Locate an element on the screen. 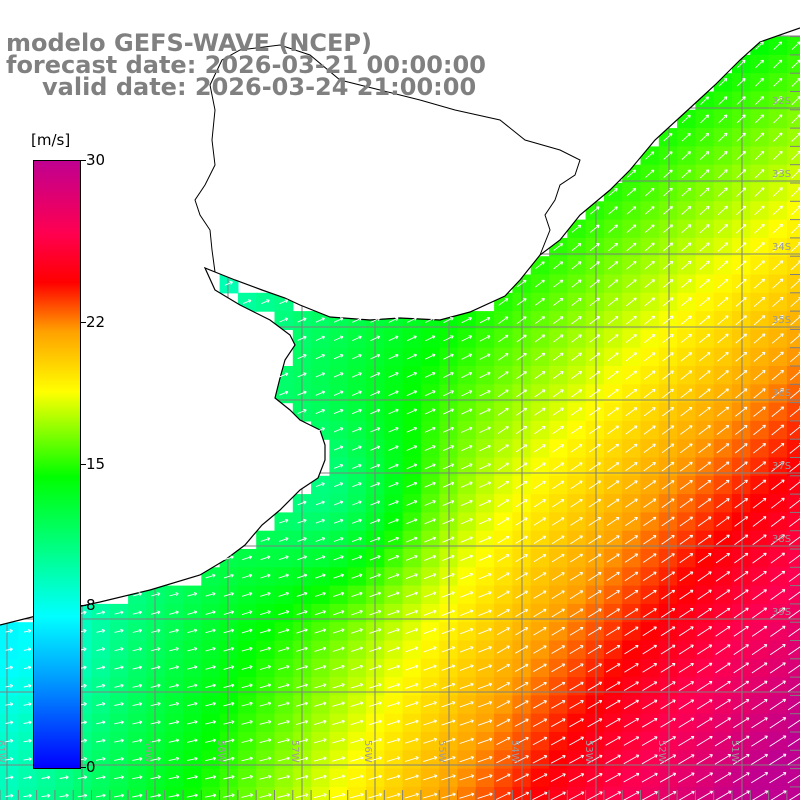 Image resolution: width=800 pixels, height=800 pixels. lon-label: 54W is located at coordinates (514, 751).